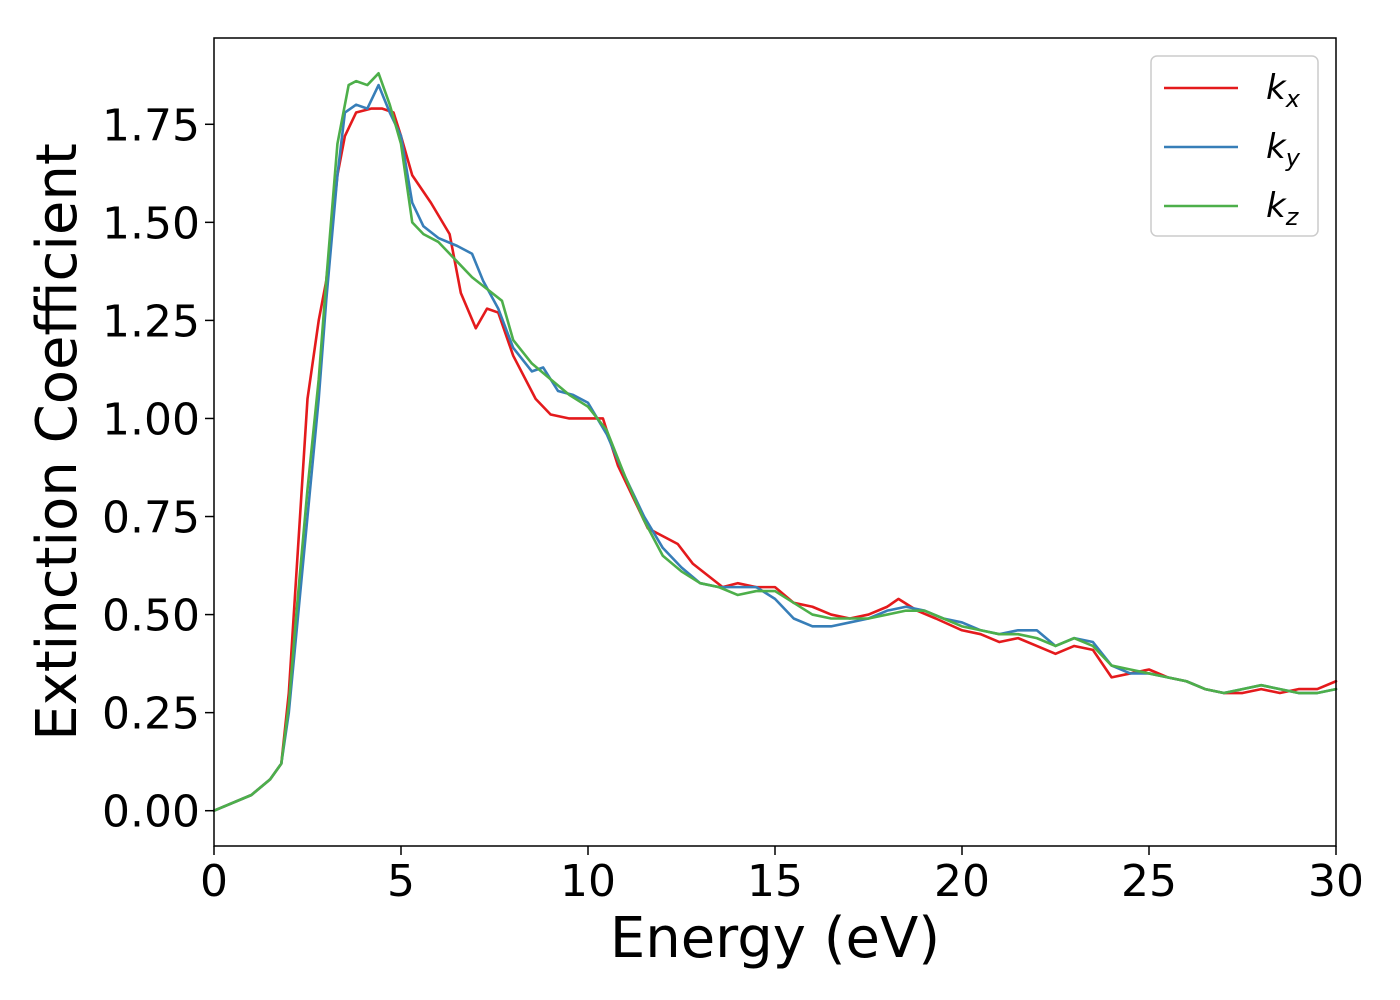  What do you see at coordinates (962, 881) in the screenshot?
I see `x-tick-label: 20` at bounding box center [962, 881].